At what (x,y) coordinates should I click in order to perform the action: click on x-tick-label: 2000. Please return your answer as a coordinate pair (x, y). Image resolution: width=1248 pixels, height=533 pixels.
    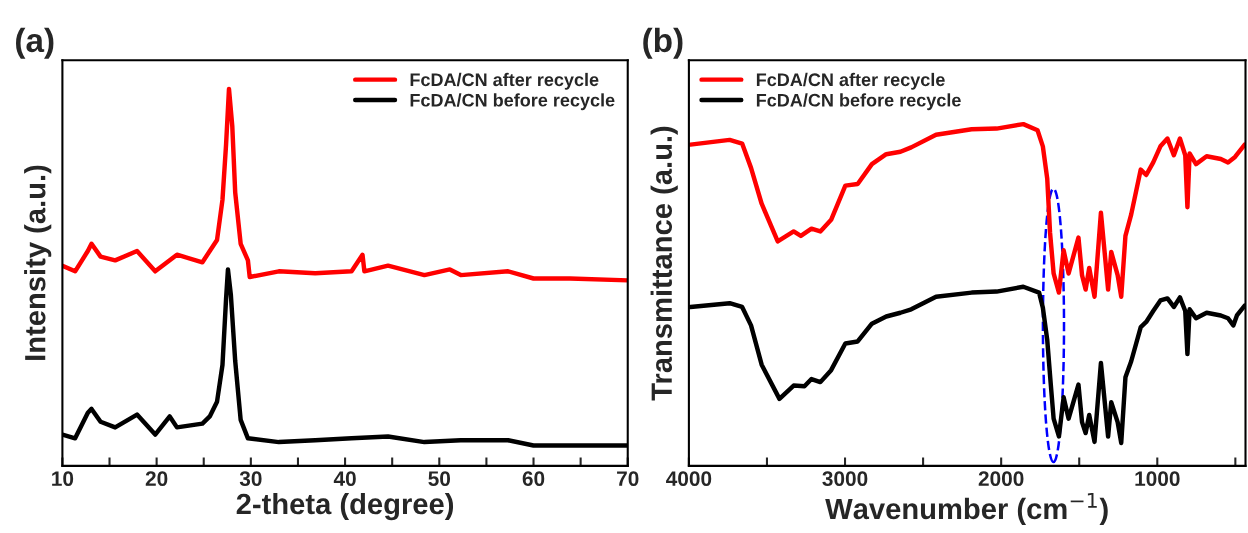
    Looking at the image, I should click on (1001, 479).